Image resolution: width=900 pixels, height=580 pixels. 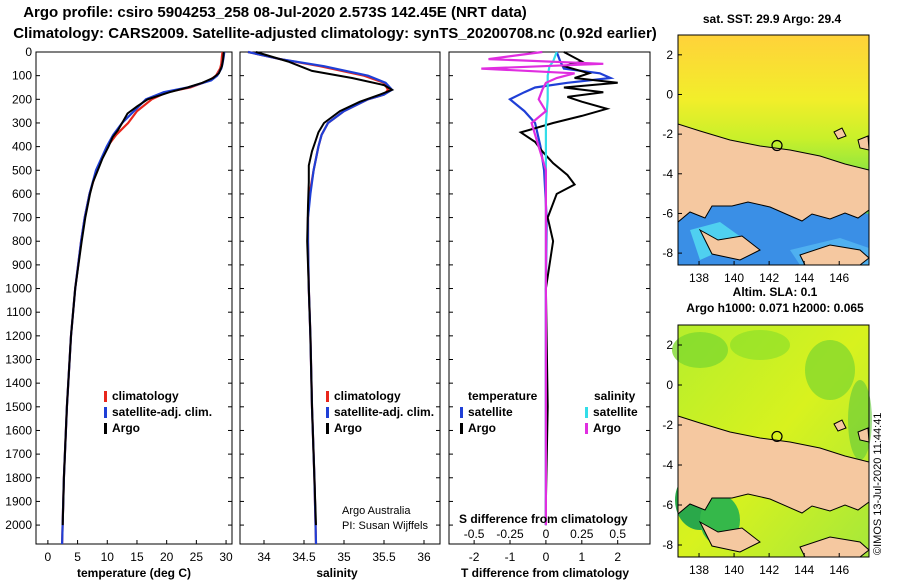 I want to click on x-tick-label: 10, so click(x=108, y=557).